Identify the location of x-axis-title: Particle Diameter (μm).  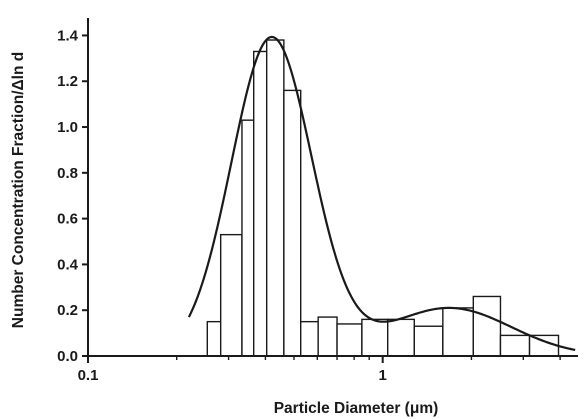
(356, 408).